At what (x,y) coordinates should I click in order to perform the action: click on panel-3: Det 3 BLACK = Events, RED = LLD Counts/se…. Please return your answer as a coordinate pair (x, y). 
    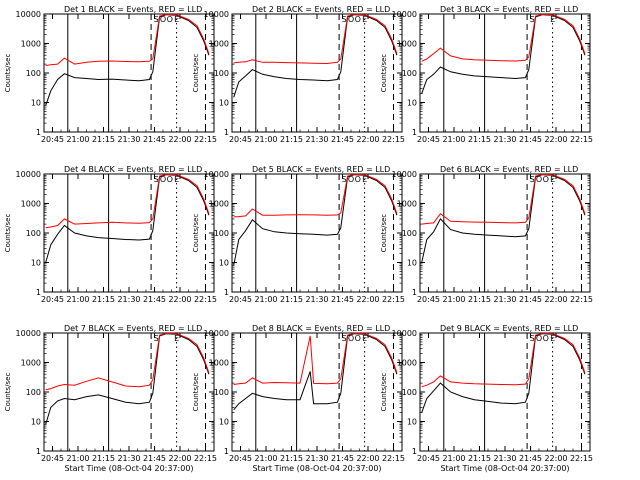
    Looking at the image, I should click on (486, 74).